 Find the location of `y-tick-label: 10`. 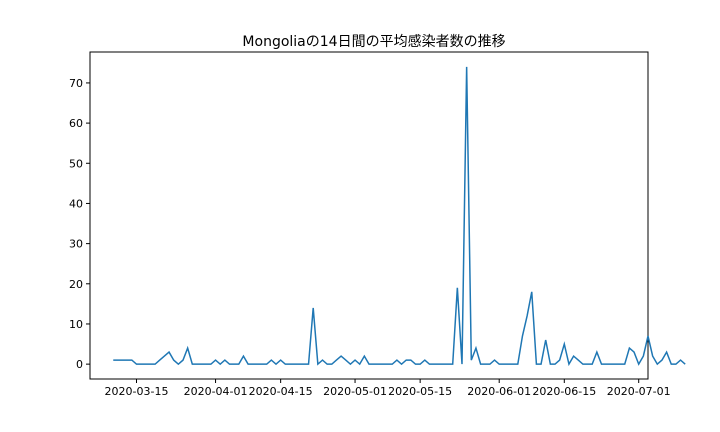

y-tick-label: 10 is located at coordinates (76, 324).